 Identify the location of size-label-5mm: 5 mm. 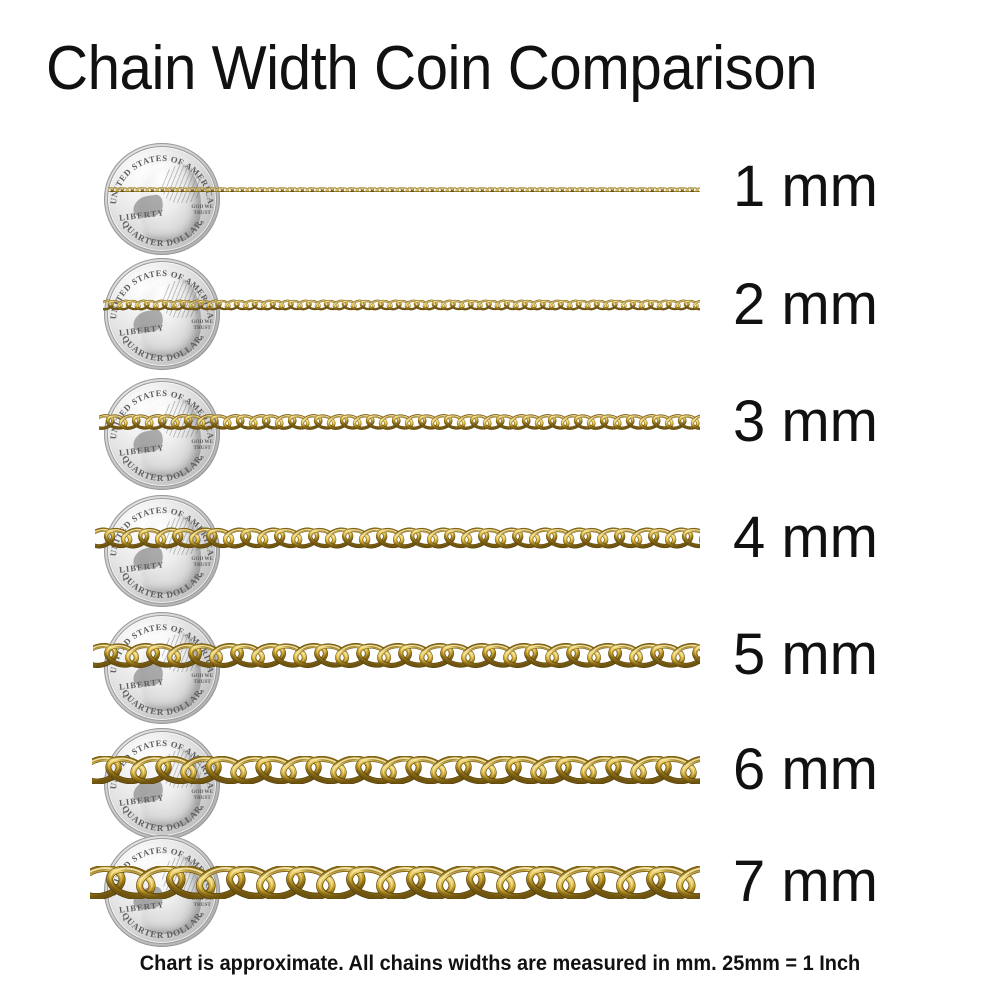
(805, 654).